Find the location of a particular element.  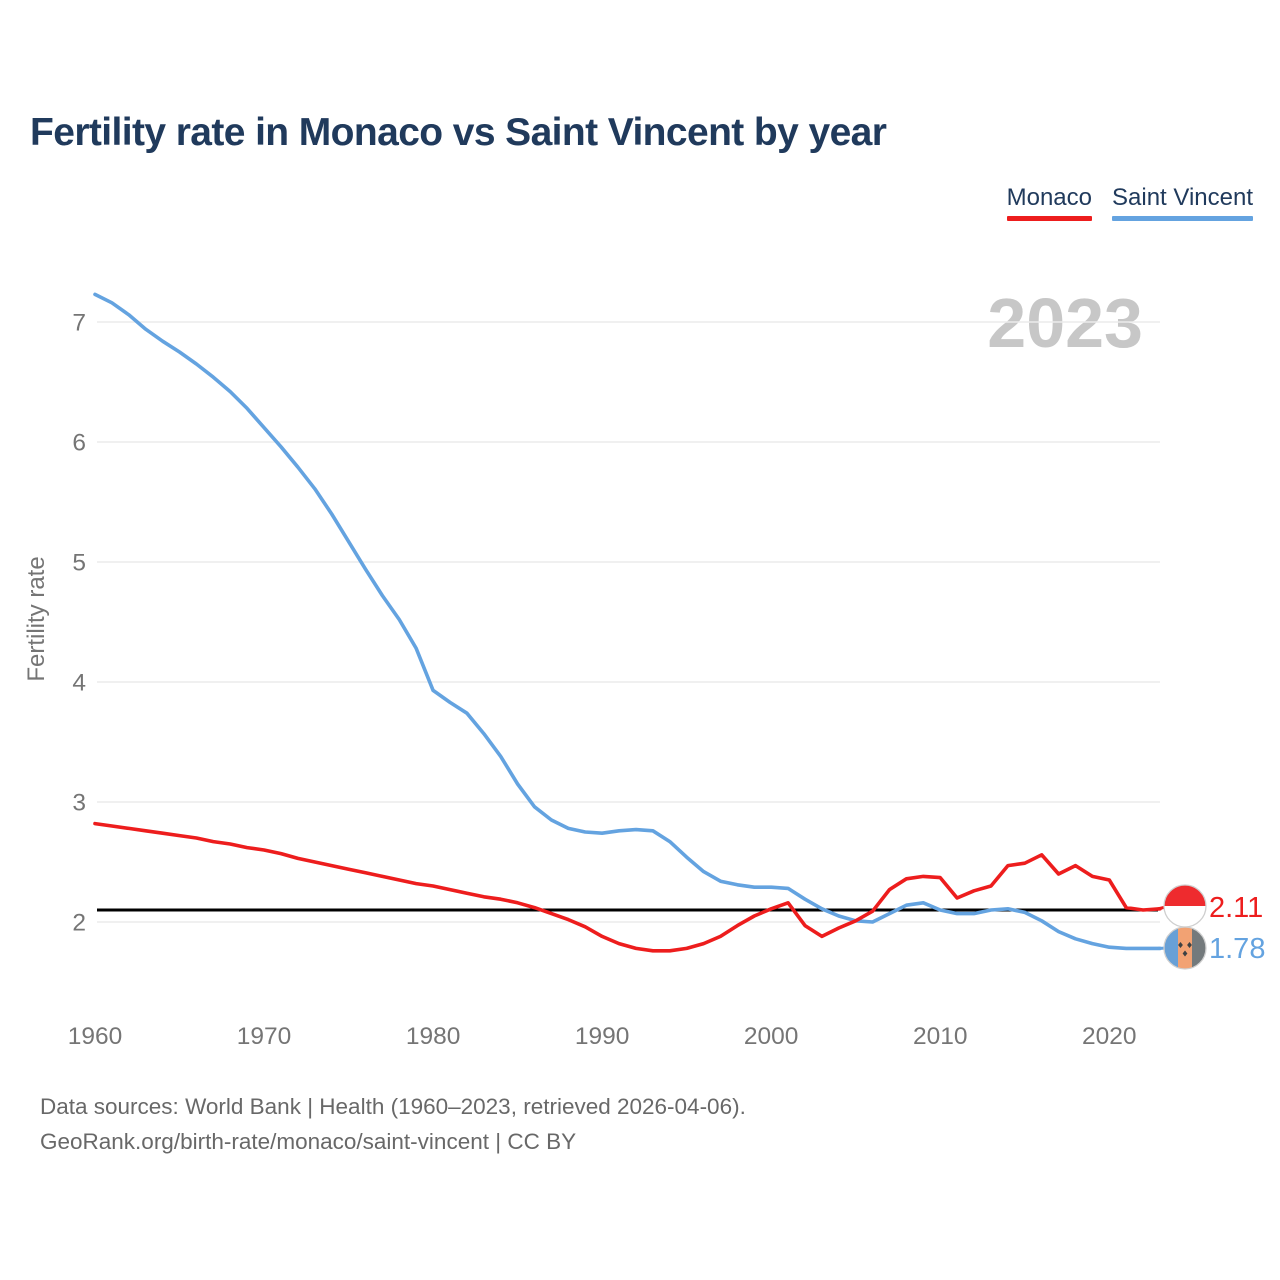

monaco-flag-icon is located at coordinates (1185, 906).